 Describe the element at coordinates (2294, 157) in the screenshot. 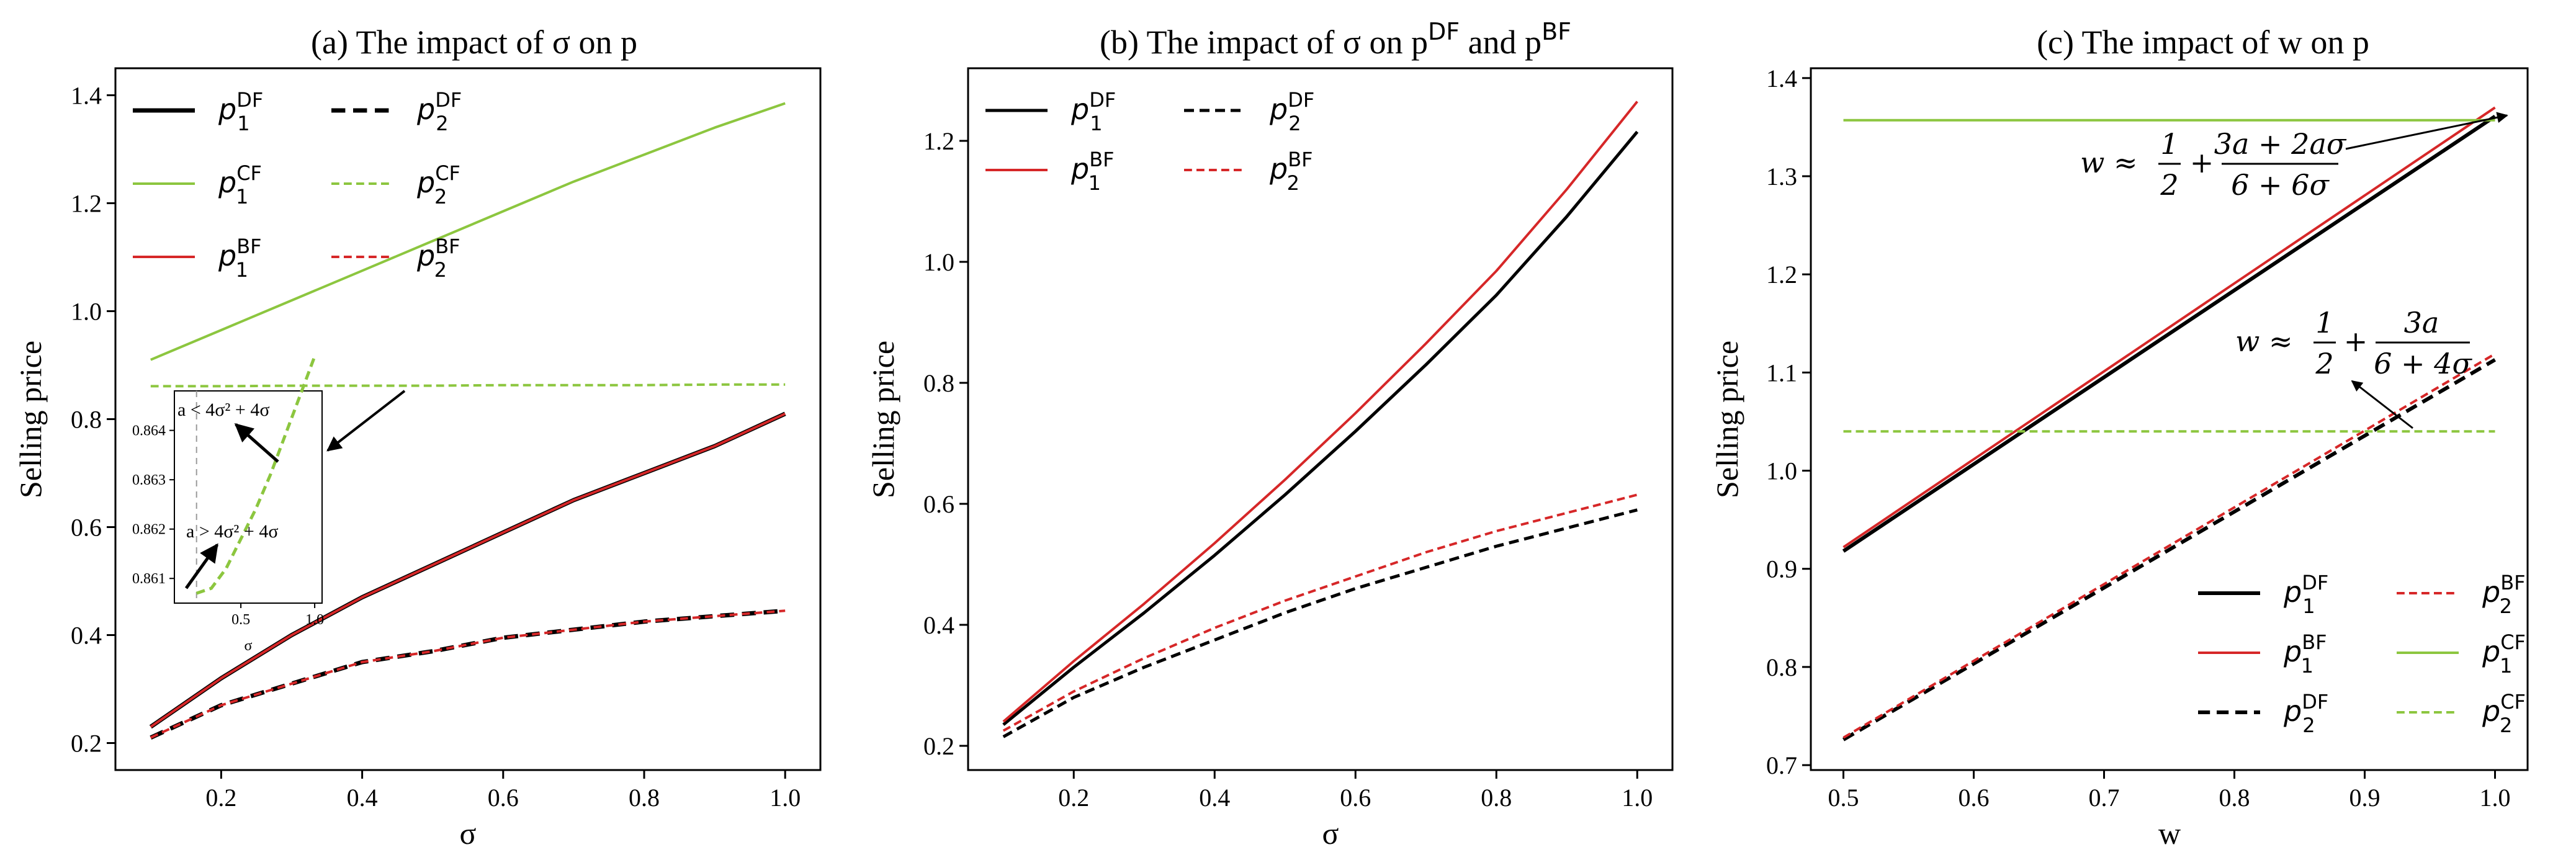

I see `panel-c-annotation-1: w ≈ 1 2 + 3a + 2aσ 6 + 6σ` at that location.